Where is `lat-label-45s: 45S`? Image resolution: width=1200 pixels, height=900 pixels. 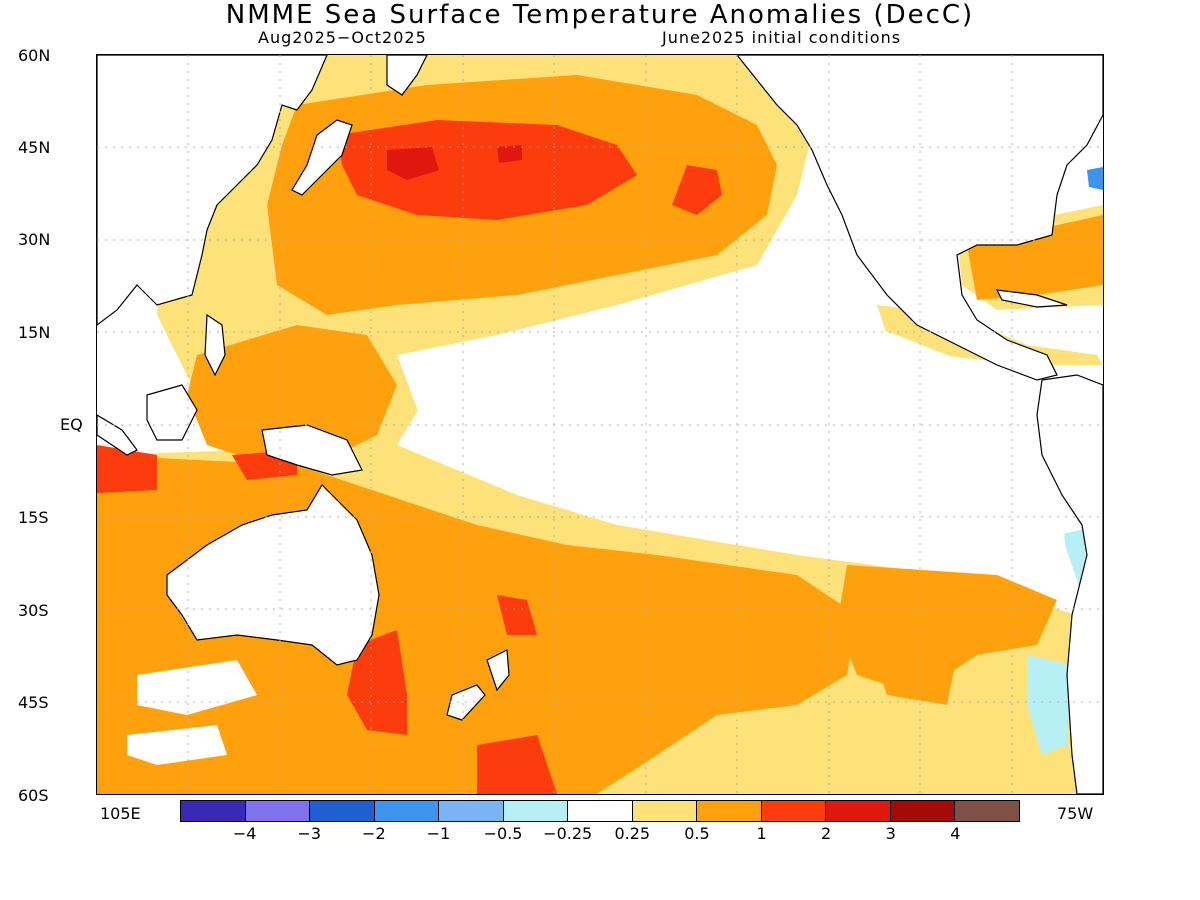 lat-label-45s: 45S is located at coordinates (33, 702).